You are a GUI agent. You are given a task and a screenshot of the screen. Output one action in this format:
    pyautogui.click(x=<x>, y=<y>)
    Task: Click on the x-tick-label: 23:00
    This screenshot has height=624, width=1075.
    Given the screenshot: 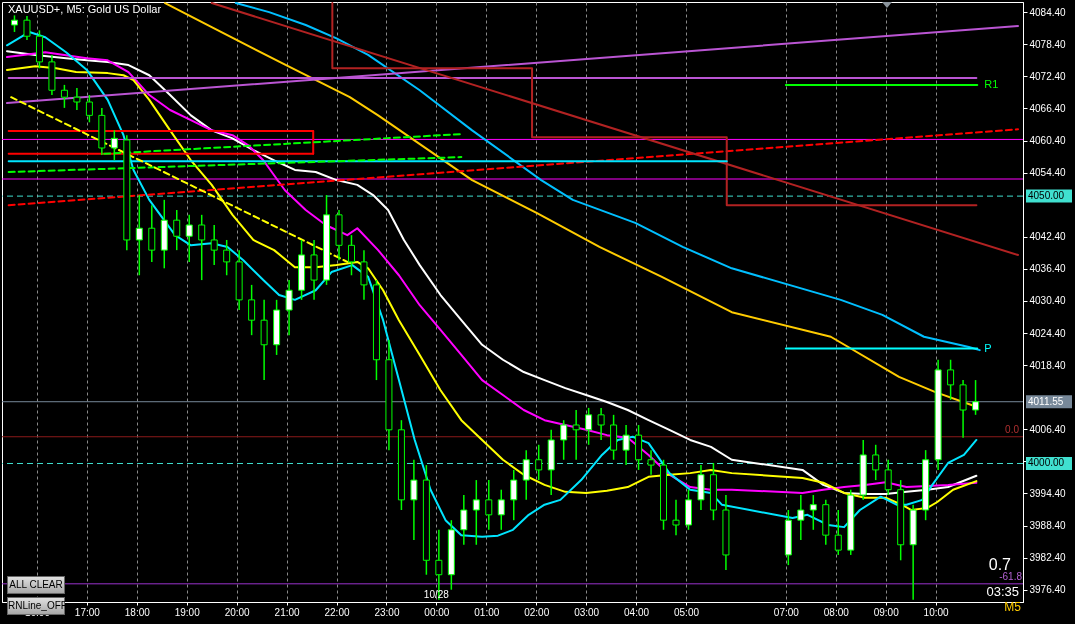 What is the action you would take?
    pyautogui.click(x=387, y=612)
    